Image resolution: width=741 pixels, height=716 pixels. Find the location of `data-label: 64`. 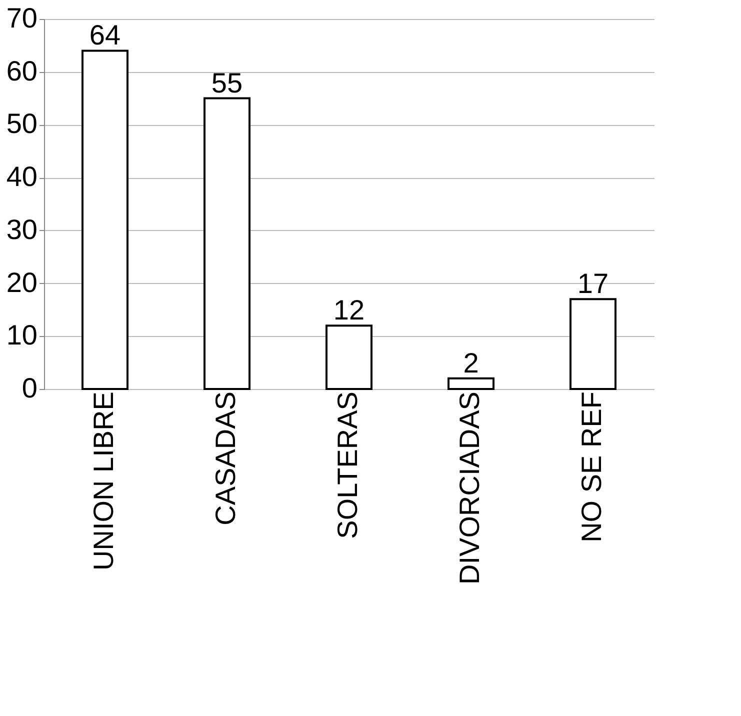

data-label: 64 is located at coordinates (105, 35).